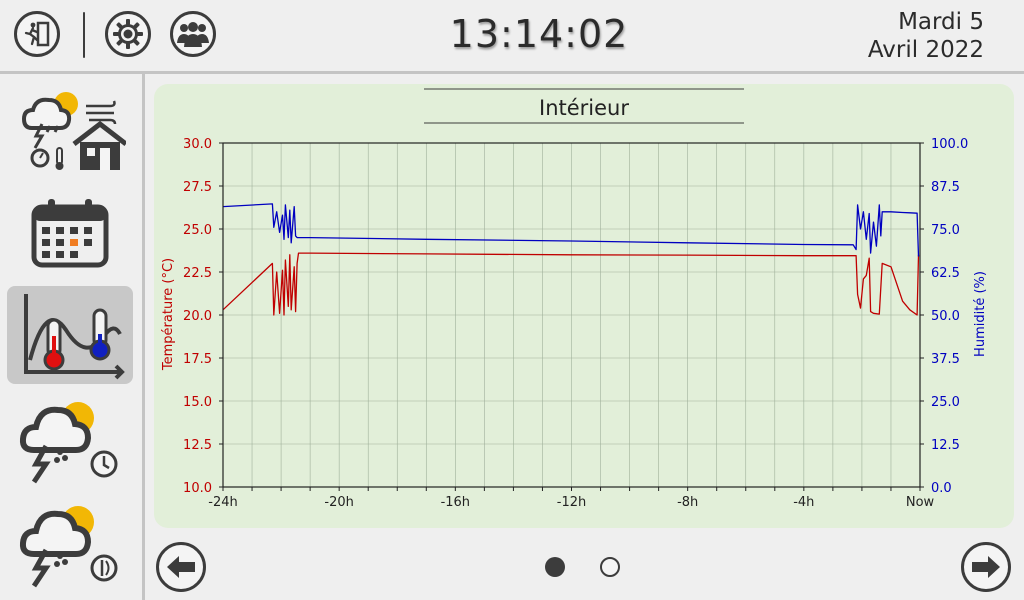 The image size is (1024, 600). What do you see at coordinates (73, 131) in the screenshot?
I see `weather-house-icon` at bounding box center [73, 131].